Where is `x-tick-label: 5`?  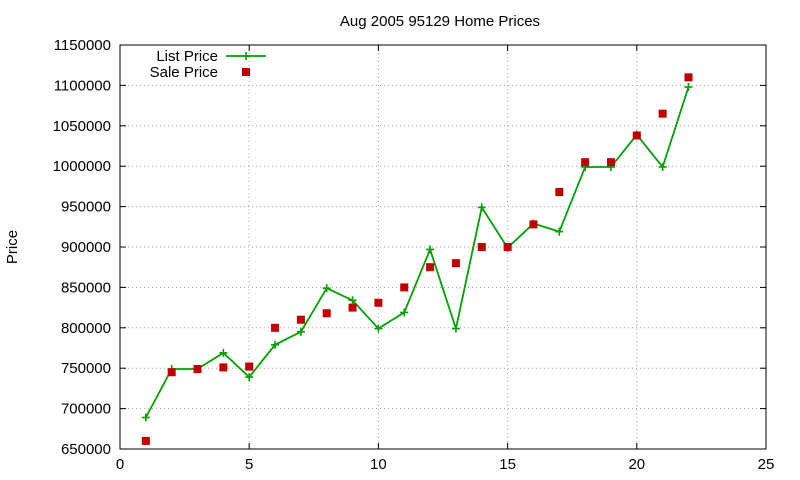
x-tick-label: 5 is located at coordinates (249, 464).